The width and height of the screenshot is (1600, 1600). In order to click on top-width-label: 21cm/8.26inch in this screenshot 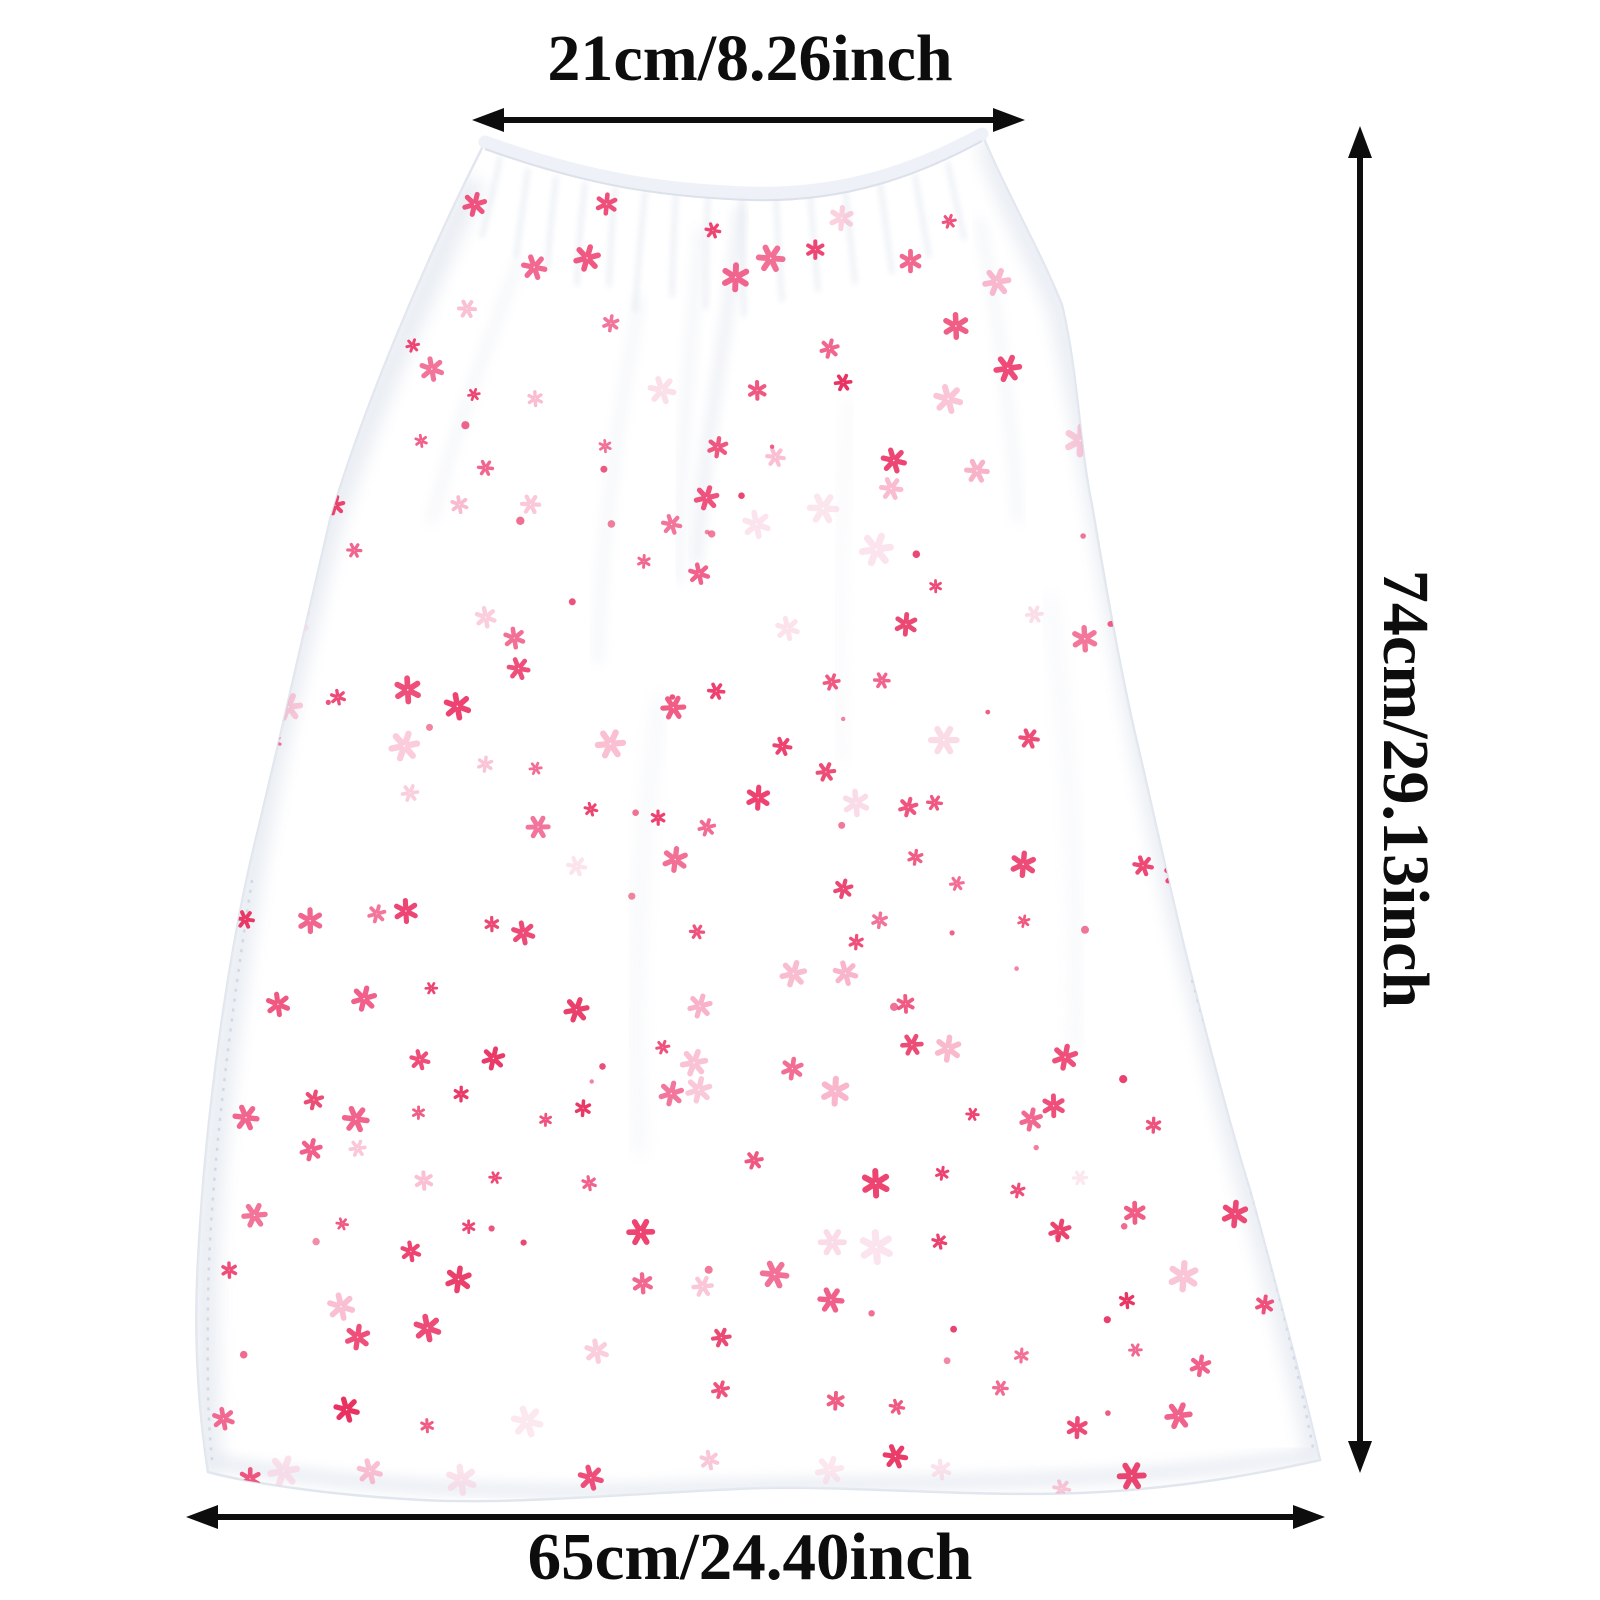, I will do `click(750, 58)`.